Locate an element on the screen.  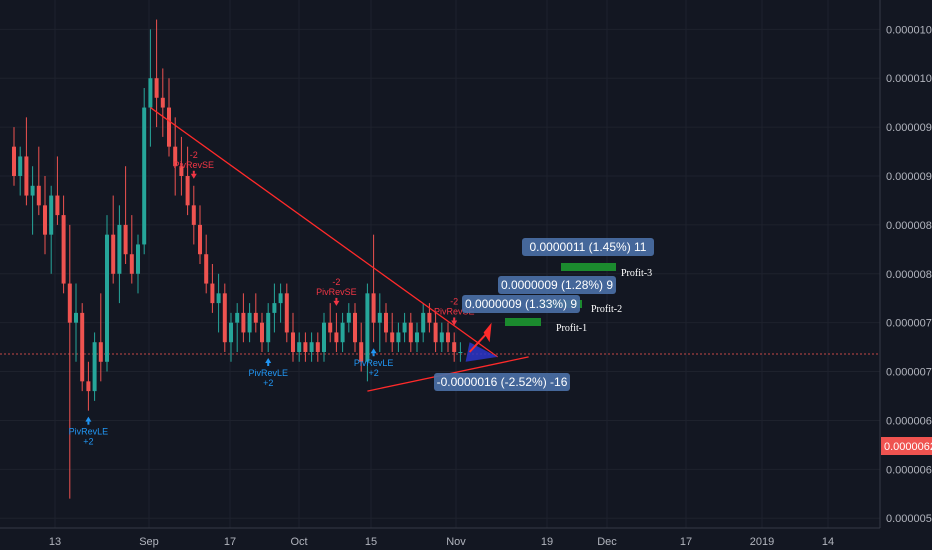
breakout-arrow-line is located at coordinates (478, 342).